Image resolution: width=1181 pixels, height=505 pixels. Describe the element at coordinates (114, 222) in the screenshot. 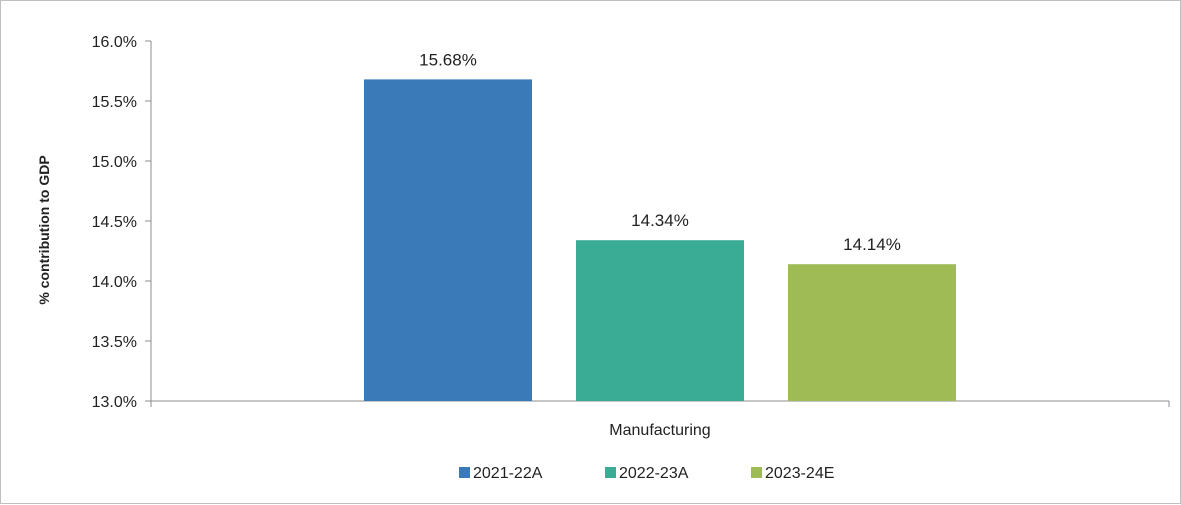

I see `y-tick-label: 14.5%` at that location.